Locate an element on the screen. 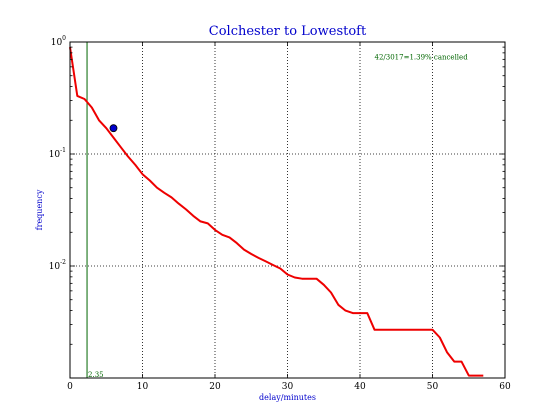 Image resolution: width=560 pixels, height=420 pixels. x-tick-label: 20 is located at coordinates (215, 387).